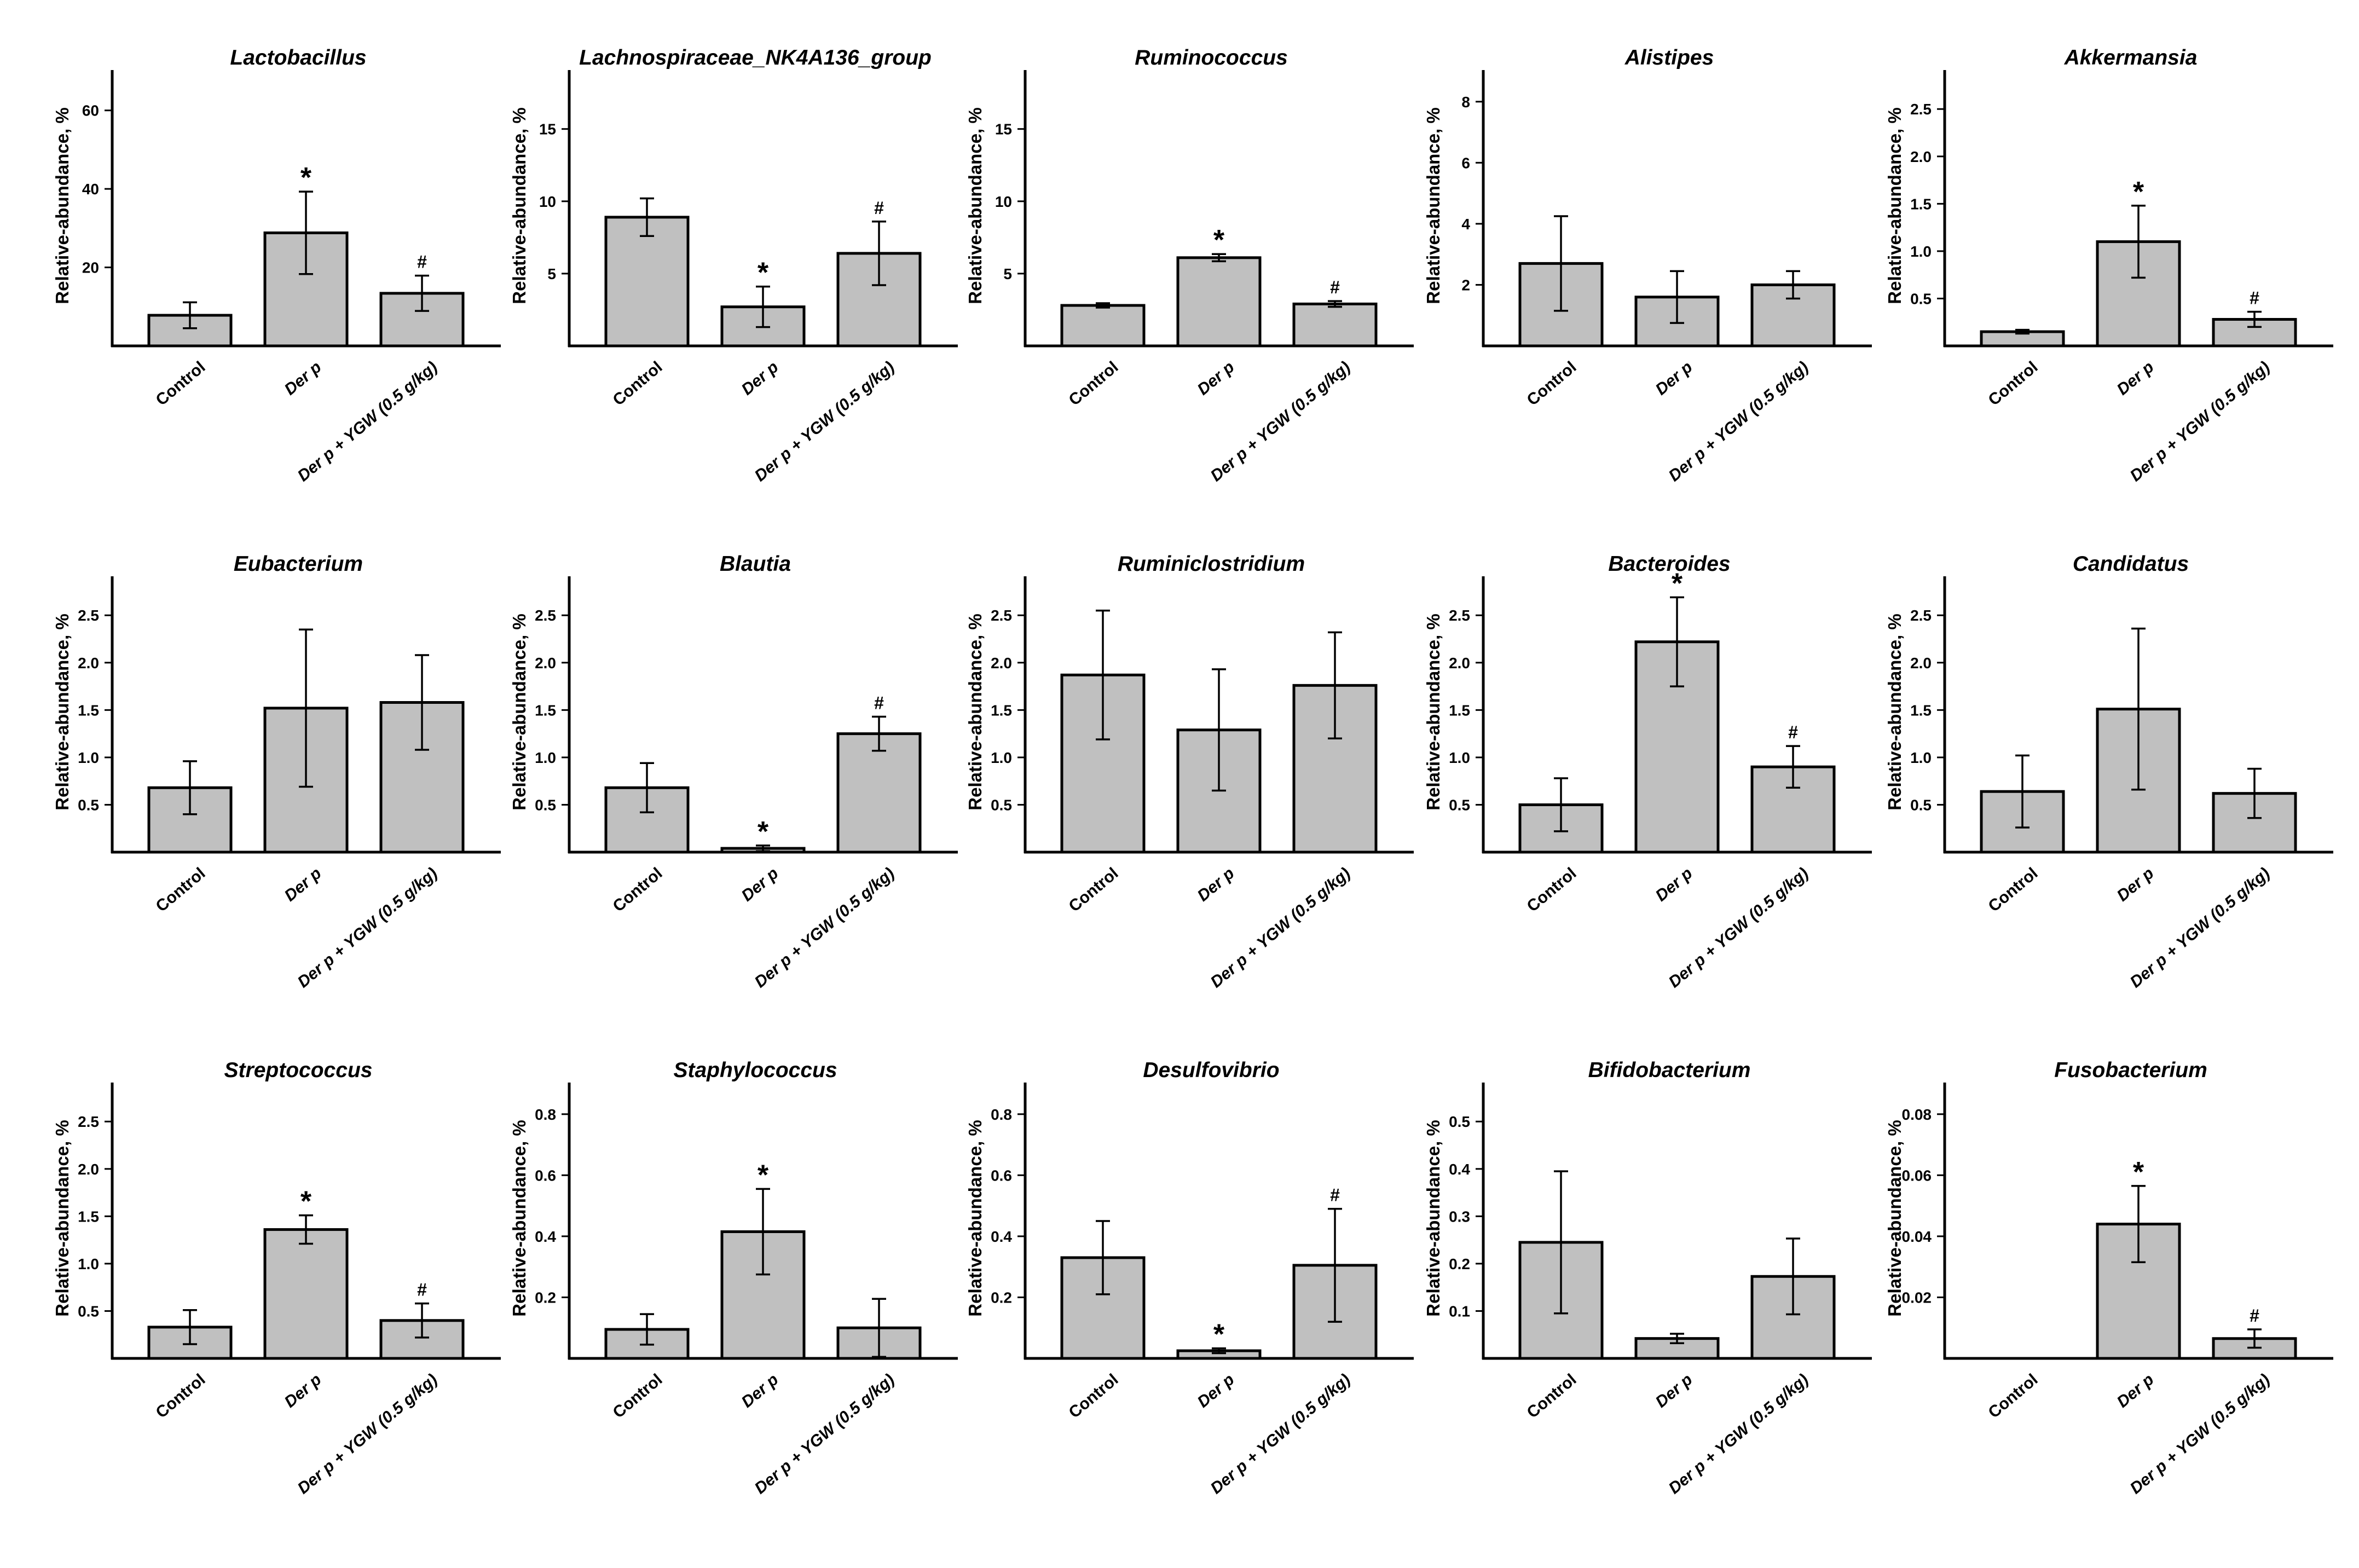  I want to click on y-tick-label: 6, so click(1465, 162).